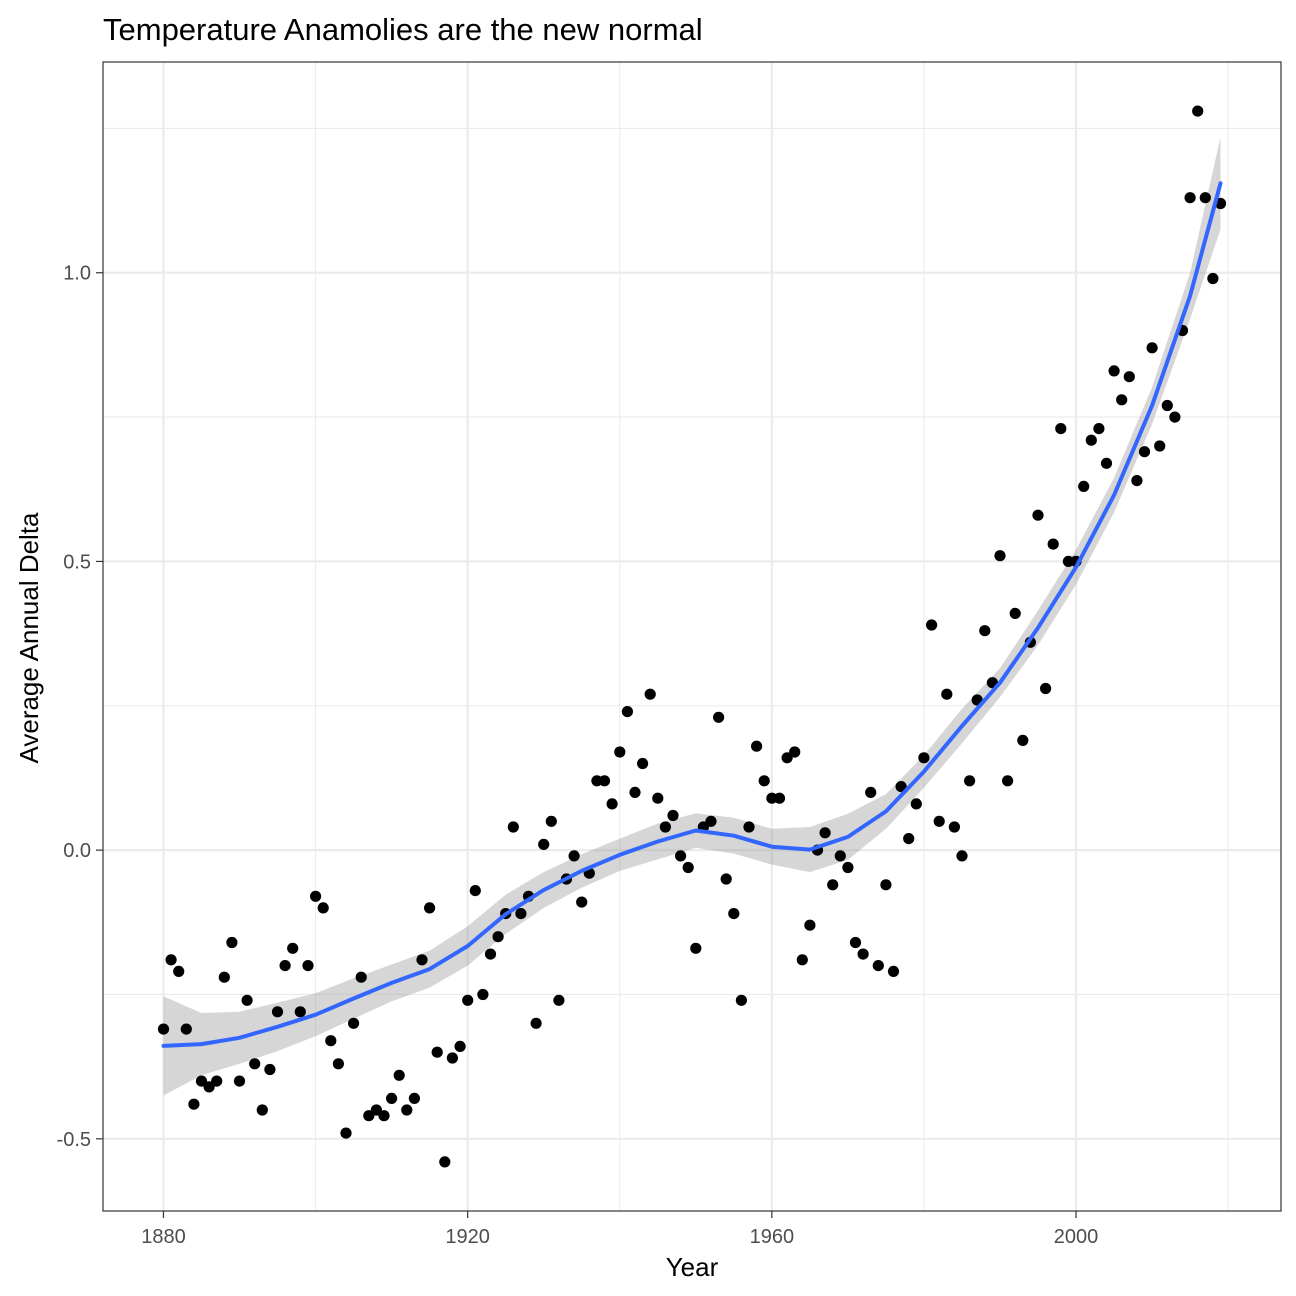 This screenshot has width=1296, height=1296. Describe the element at coordinates (77, 562) in the screenshot. I see `y-tick-label: 0.5` at that location.